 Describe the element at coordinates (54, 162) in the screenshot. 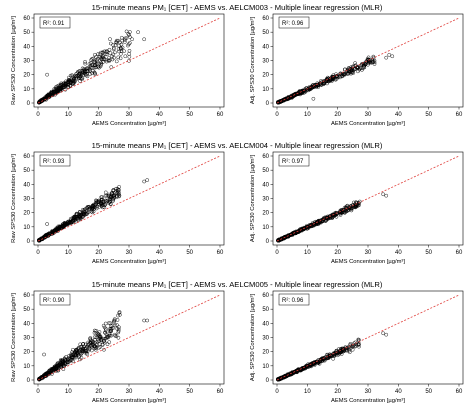

I see `r2-label: R²: 0.93` at that location.